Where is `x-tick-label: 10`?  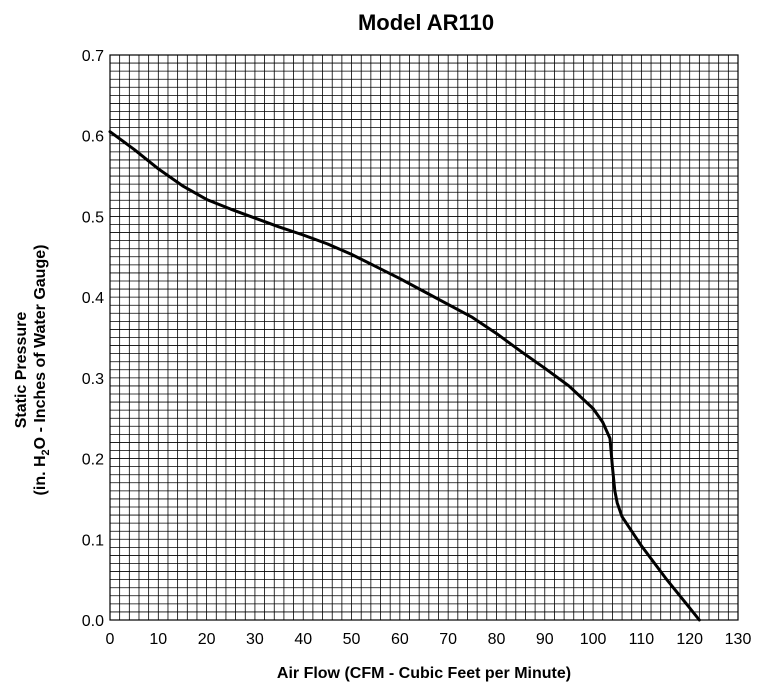
x-tick-label: 10 is located at coordinates (158, 639).